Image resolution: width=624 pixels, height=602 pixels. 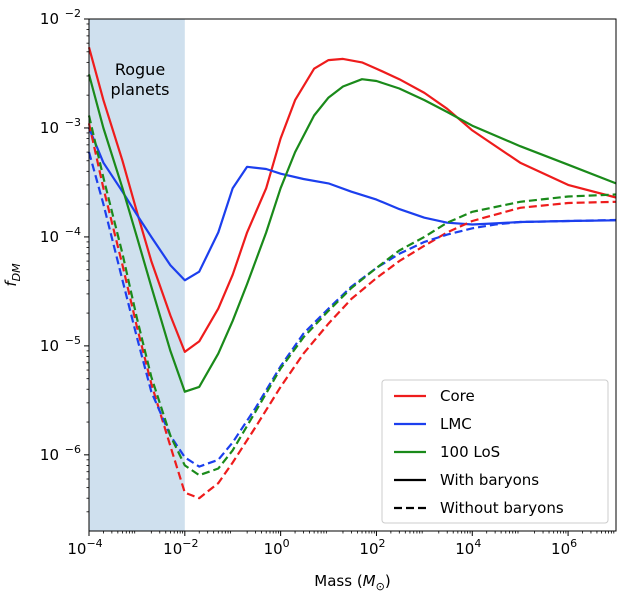 What do you see at coordinates (16, 272) in the screenshot?
I see `y-axis-label-subscript: DM` at bounding box center [16, 272].